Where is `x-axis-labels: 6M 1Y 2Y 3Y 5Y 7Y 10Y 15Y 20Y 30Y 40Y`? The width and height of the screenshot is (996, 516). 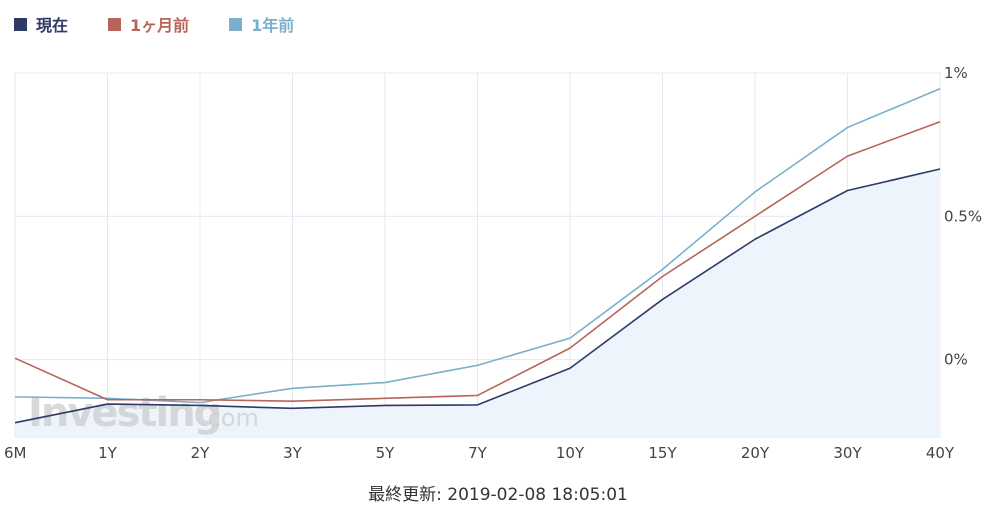 x-axis-labels: 6M 1Y 2Y 3Y 5Y 7Y 10Y 15Y 20Y 30Y 40Y is located at coordinates (479, 453).